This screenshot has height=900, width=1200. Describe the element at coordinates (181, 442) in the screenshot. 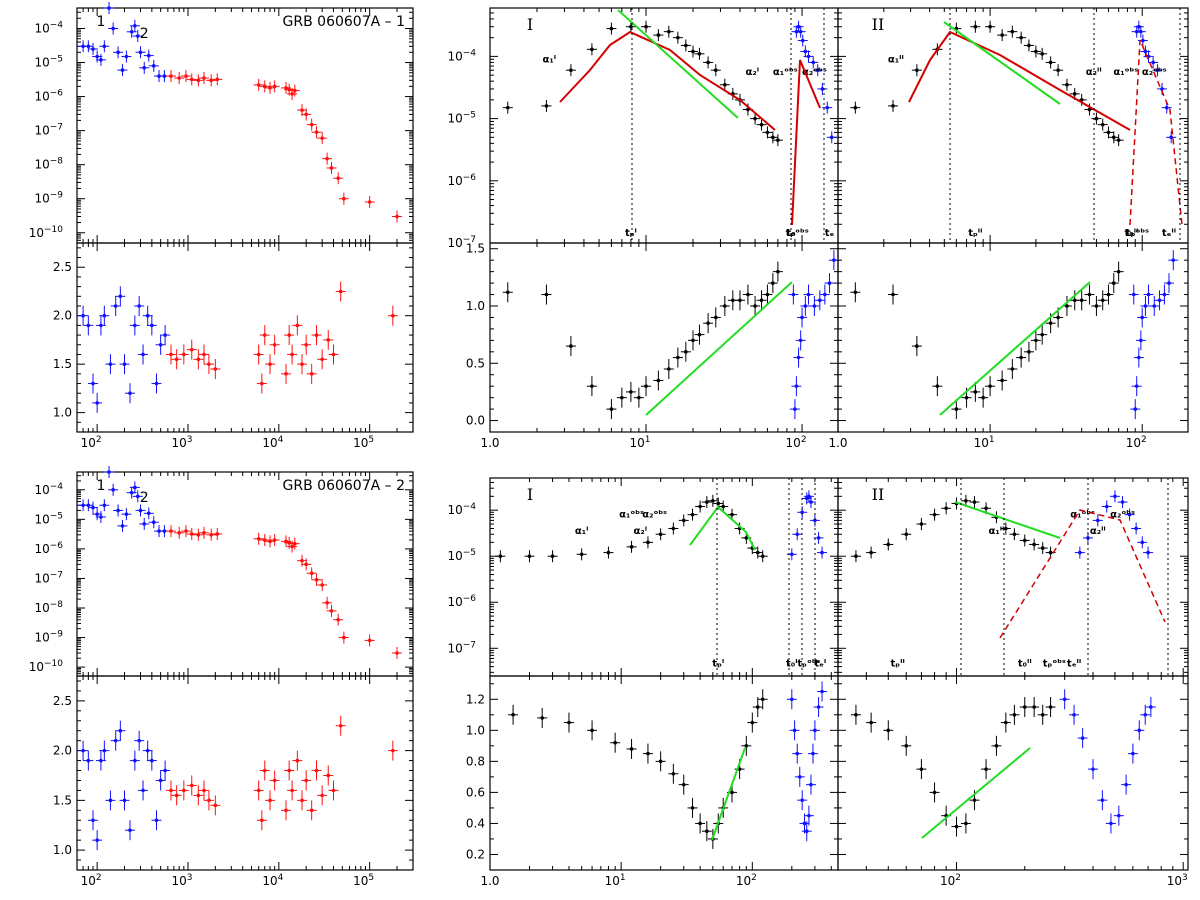

I see `x-tick-label: 10³` at that location.